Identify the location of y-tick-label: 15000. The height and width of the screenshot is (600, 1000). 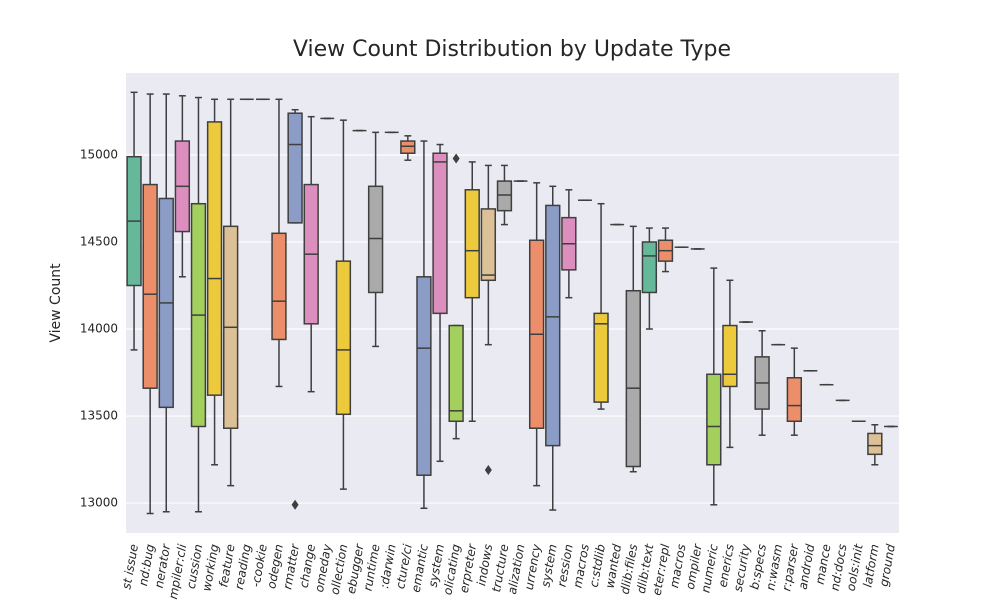
(99, 154).